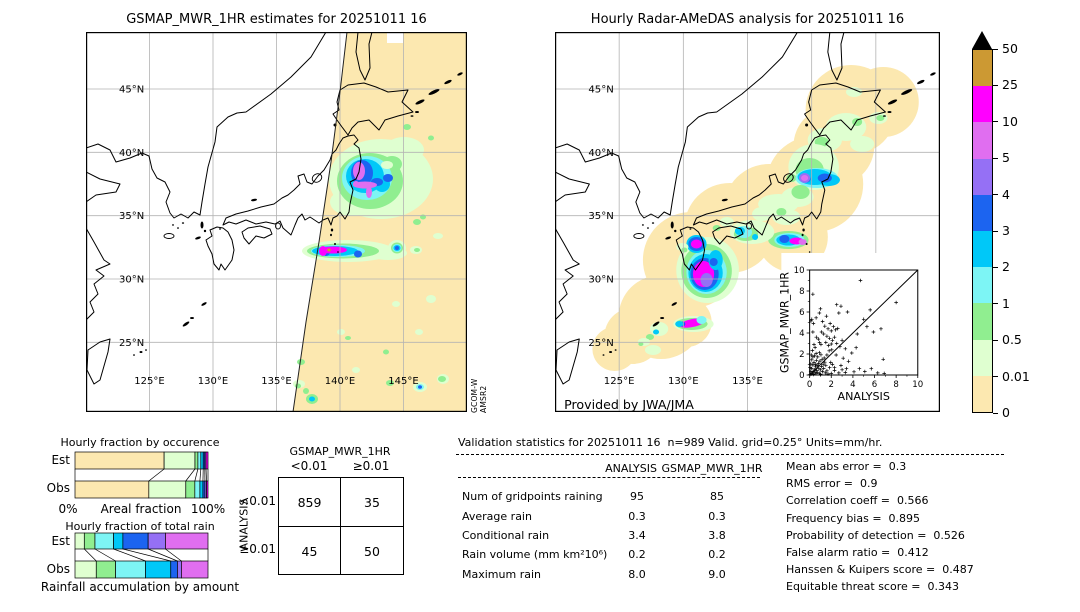  Describe the element at coordinates (874, 385) in the screenshot. I see `x-tick-label: 6` at that location.